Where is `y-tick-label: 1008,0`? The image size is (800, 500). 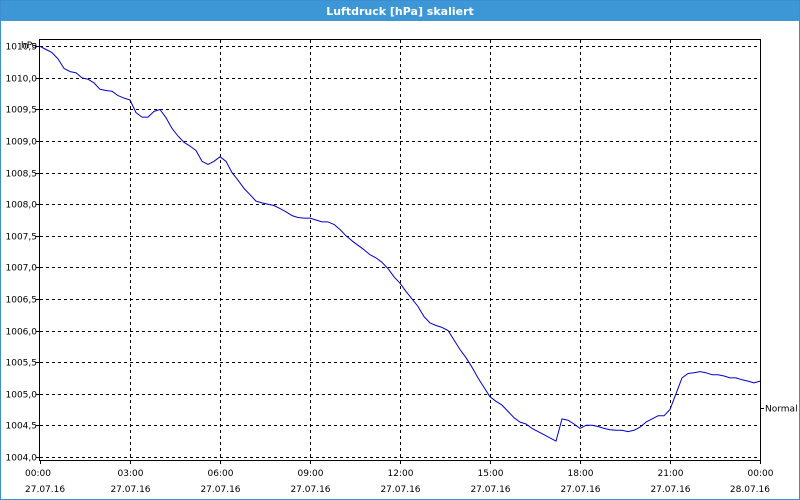
y-tick-label: 1008,0 is located at coordinates (22, 206).